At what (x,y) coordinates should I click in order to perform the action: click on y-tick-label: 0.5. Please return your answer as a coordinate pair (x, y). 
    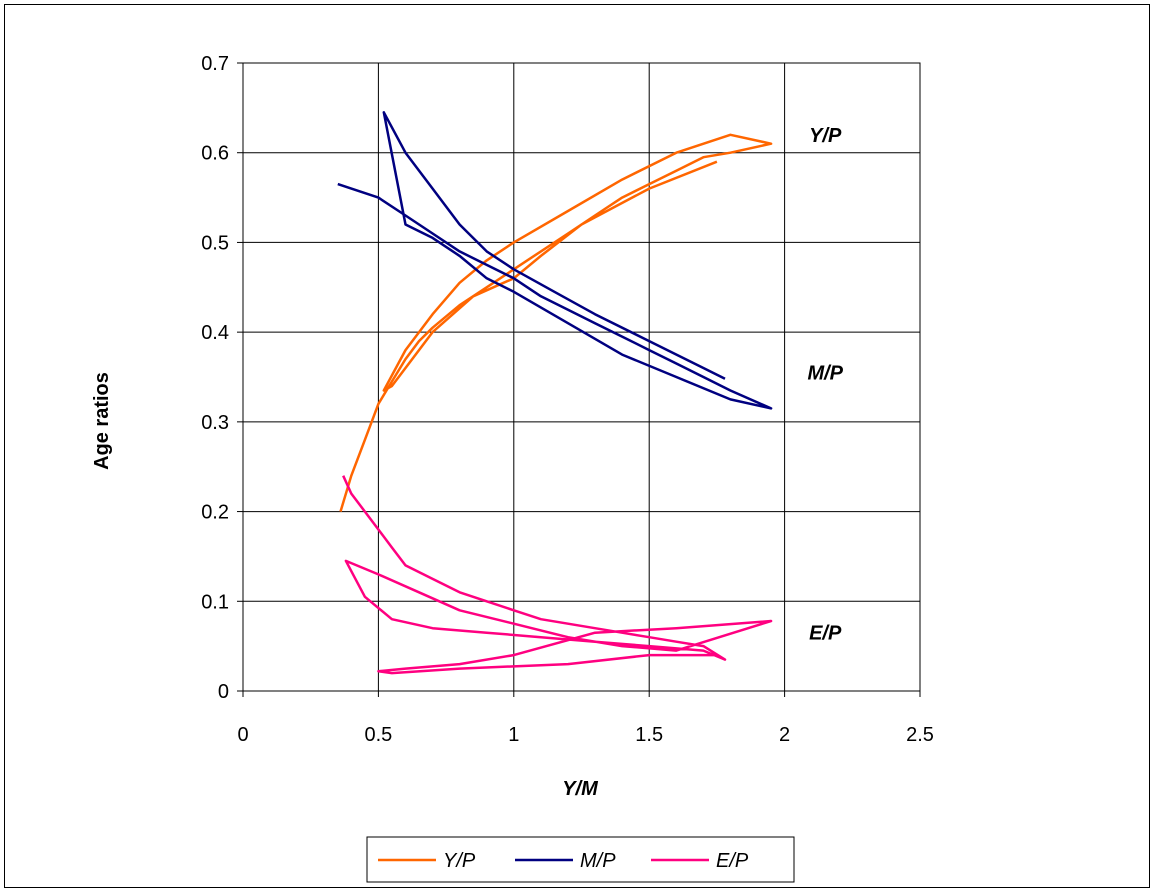
    Looking at the image, I should click on (215, 243).